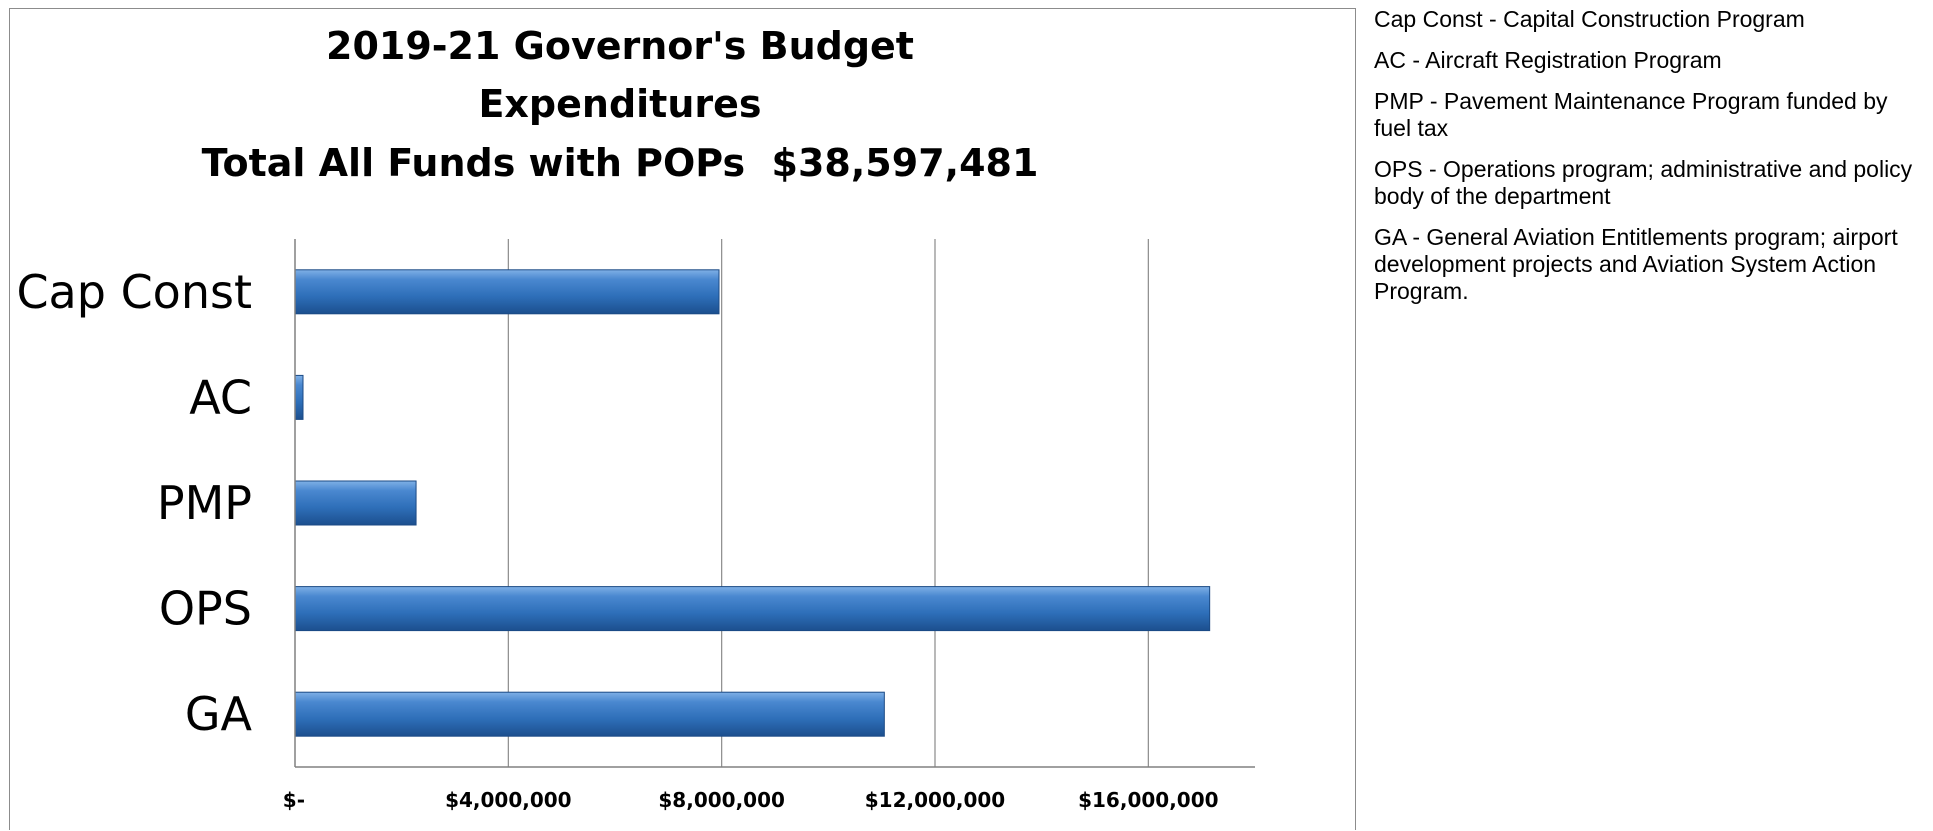 The height and width of the screenshot is (831, 1933). What do you see at coordinates (134, 503) in the screenshot?
I see `category-labels: Cap Const AC PMP OPS GA` at bounding box center [134, 503].